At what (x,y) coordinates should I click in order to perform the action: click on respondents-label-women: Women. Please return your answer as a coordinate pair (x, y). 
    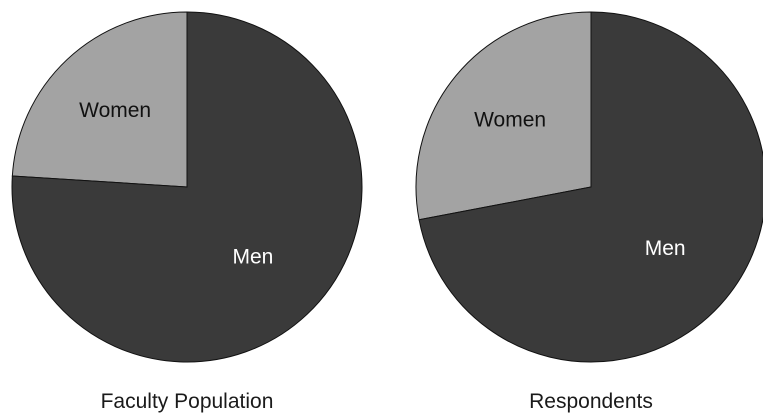
    Looking at the image, I should click on (510, 120).